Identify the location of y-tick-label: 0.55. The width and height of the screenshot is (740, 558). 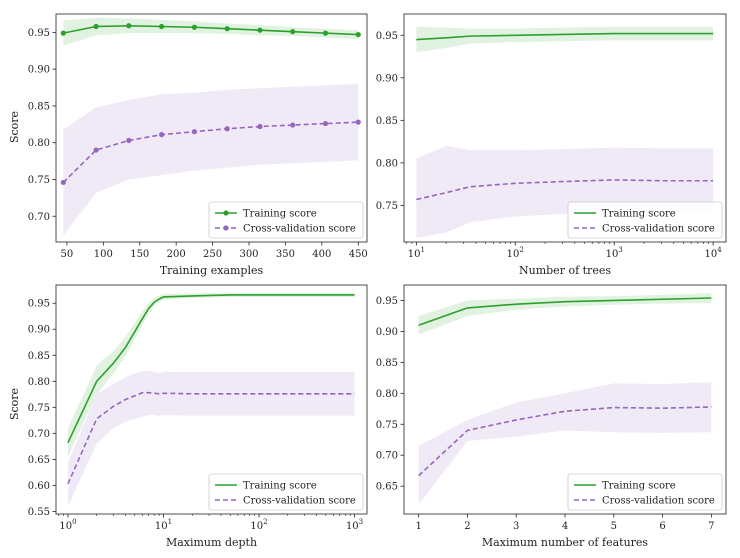
(39, 512).